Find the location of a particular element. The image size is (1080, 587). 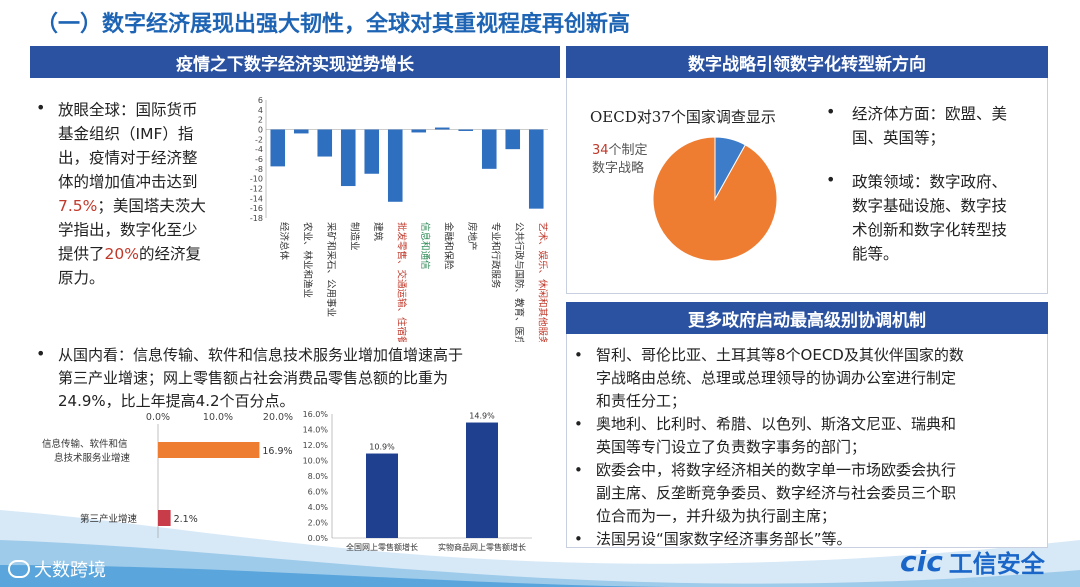

x-tick-label: 专业和行政服务 is located at coordinates (495, 255).